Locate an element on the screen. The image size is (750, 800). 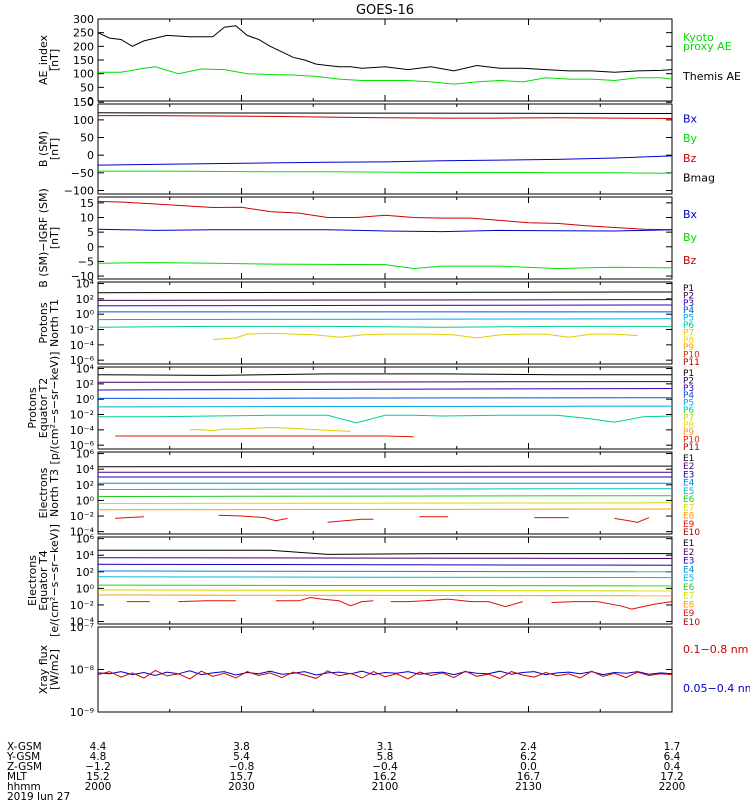
legend-item: P1 is located at coordinates (688, 374).